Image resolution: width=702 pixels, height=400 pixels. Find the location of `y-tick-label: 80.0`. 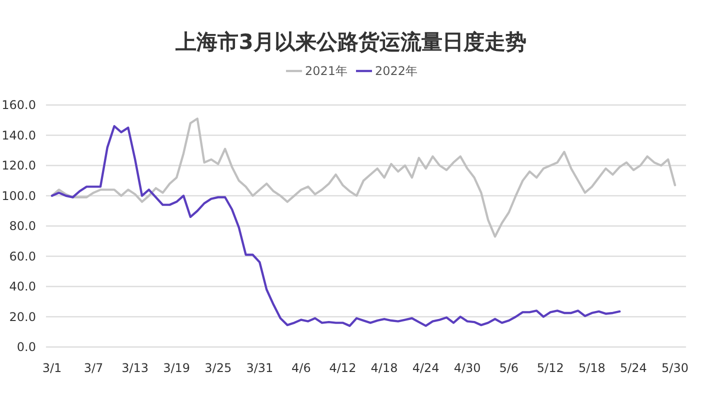

y-tick-label: 80.0 is located at coordinates (22, 226).